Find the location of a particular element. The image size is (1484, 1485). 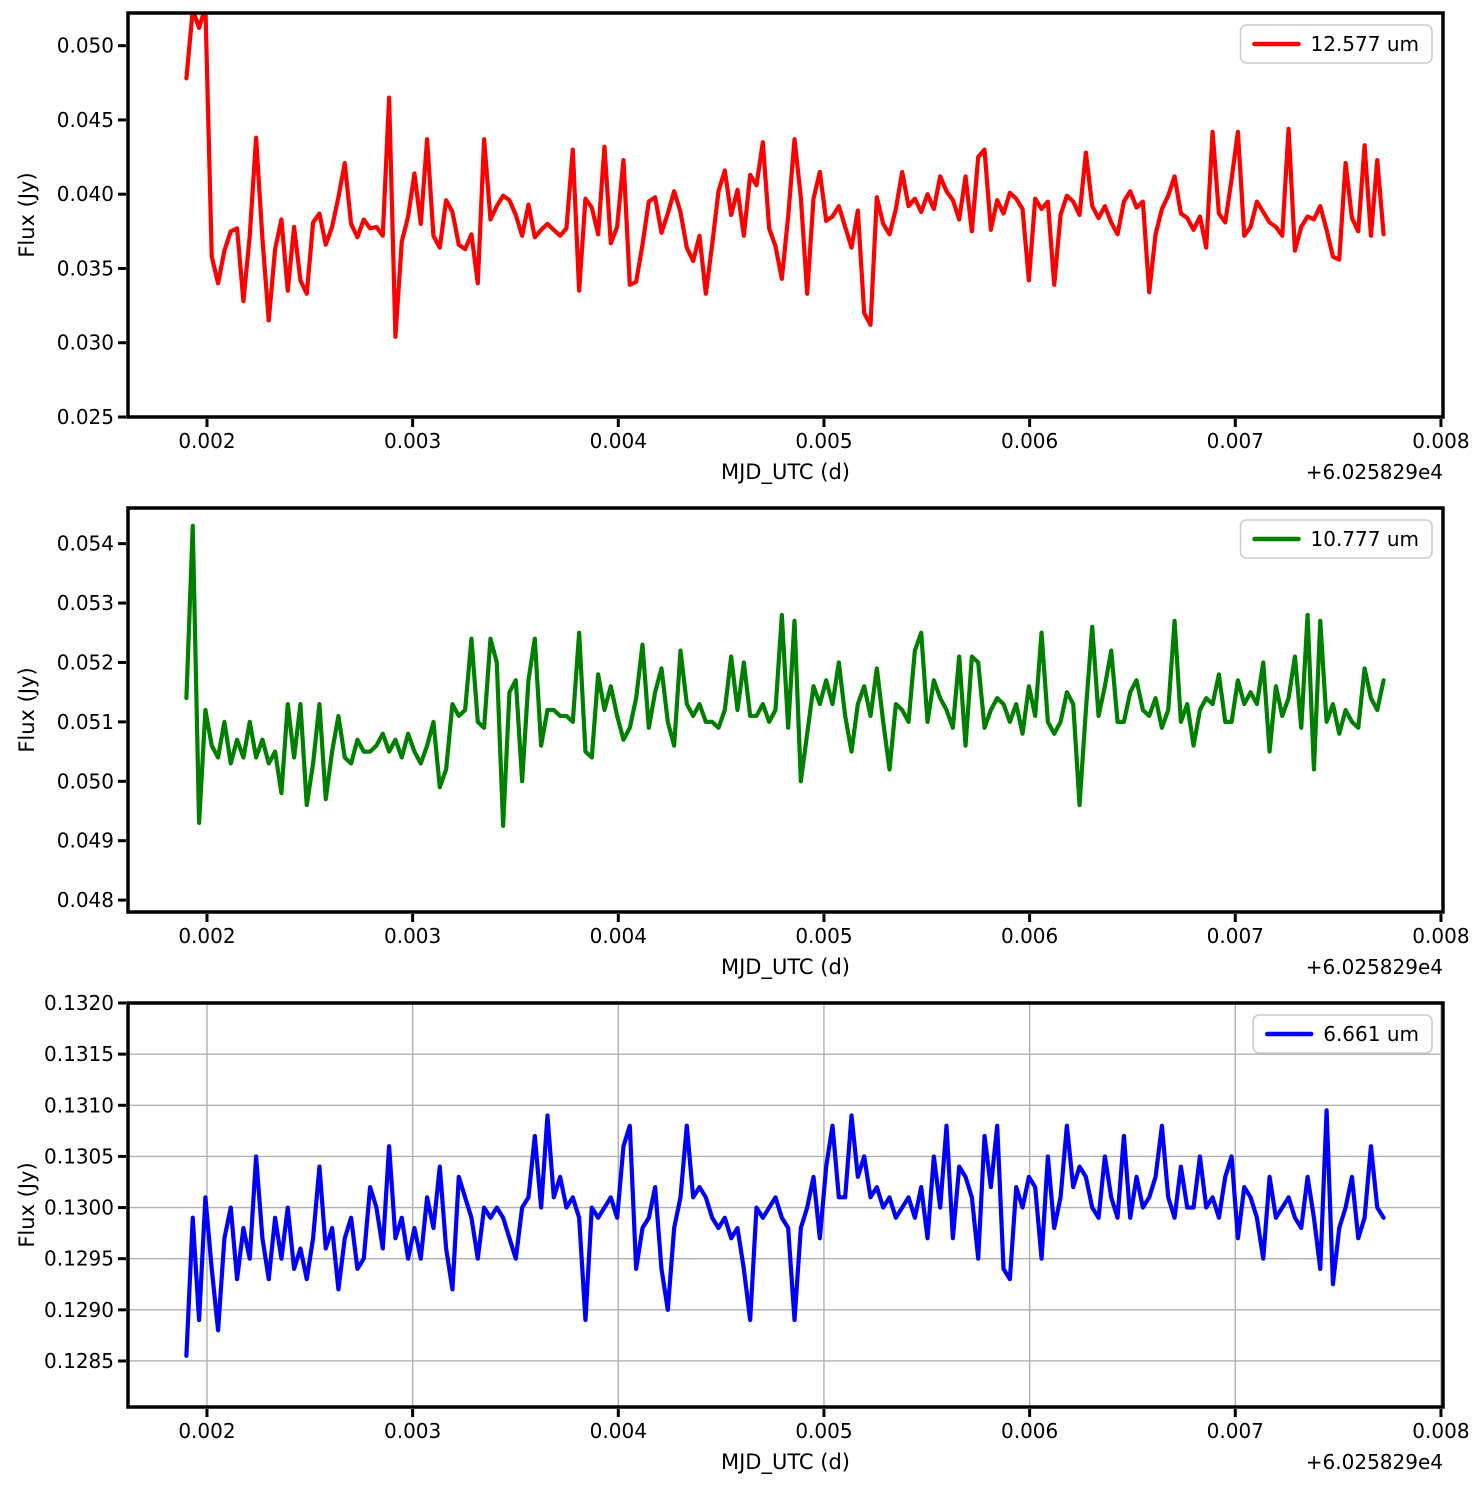

legend: 12.577 um is located at coordinates (1336, 44).